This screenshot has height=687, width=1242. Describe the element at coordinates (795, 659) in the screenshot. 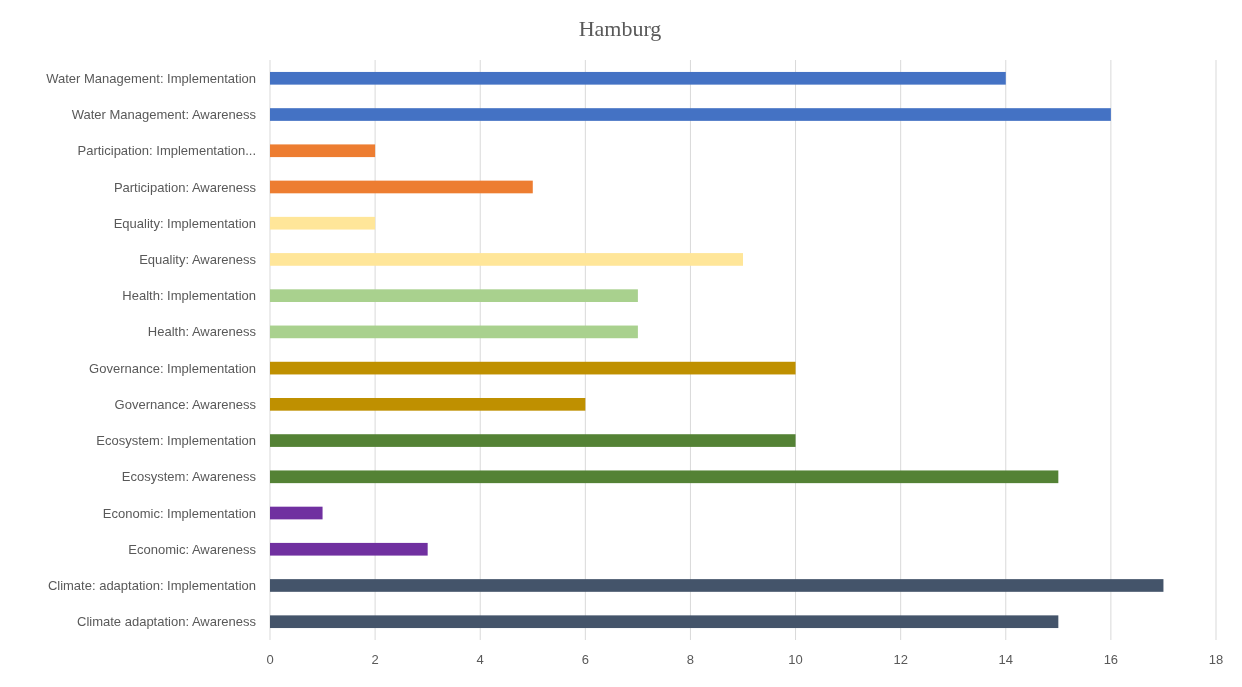

I see `x-tick-label: 10` at that location.